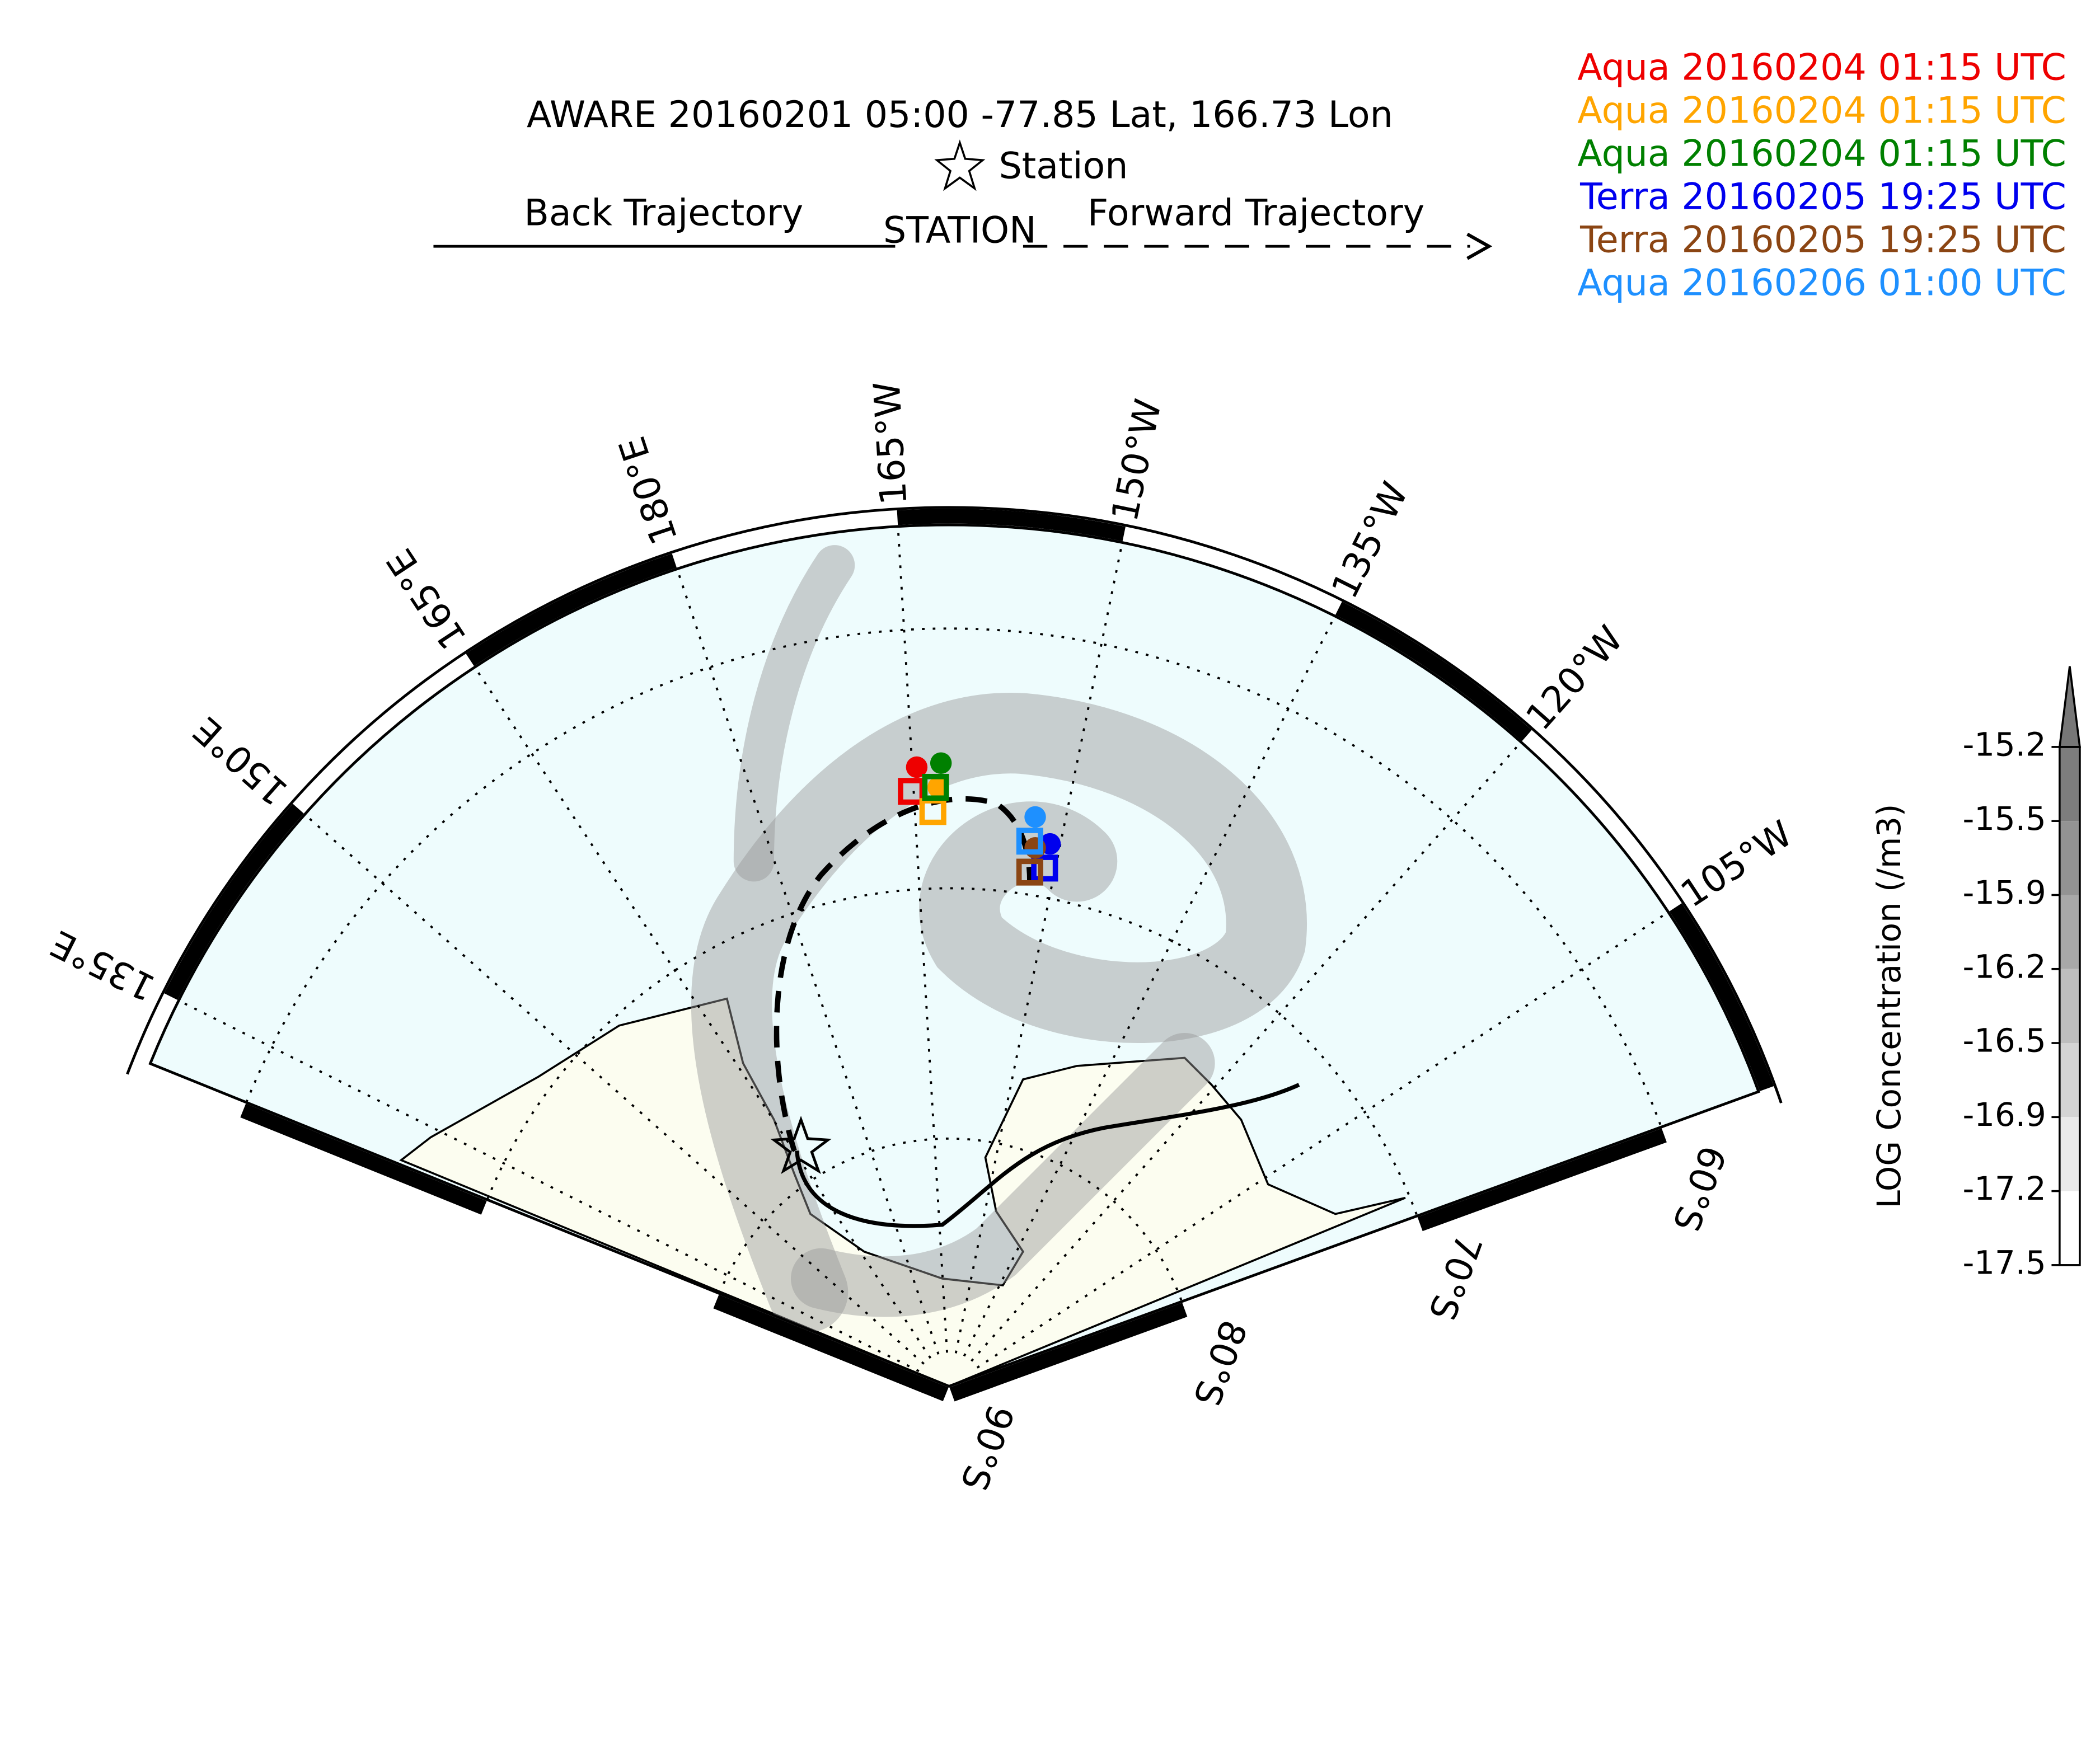 The width and height of the screenshot is (2100, 1752). What do you see at coordinates (1821, 283) in the screenshot?
I see `legend-entry: Aqua 20160206 01:00 UTC` at bounding box center [1821, 283].